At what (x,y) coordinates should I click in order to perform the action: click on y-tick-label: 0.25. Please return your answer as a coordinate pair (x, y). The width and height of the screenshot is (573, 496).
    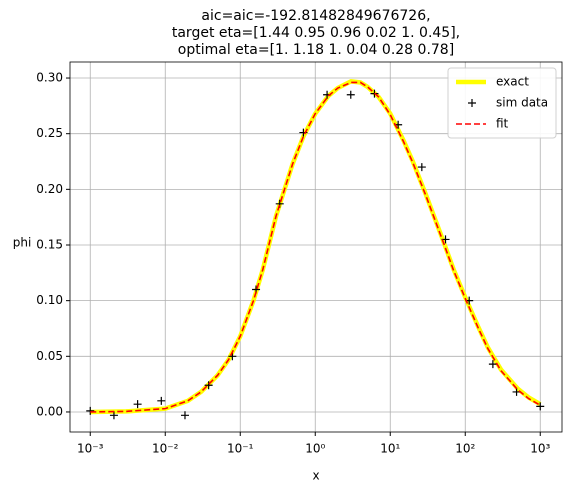
    Looking at the image, I should click on (49, 133).